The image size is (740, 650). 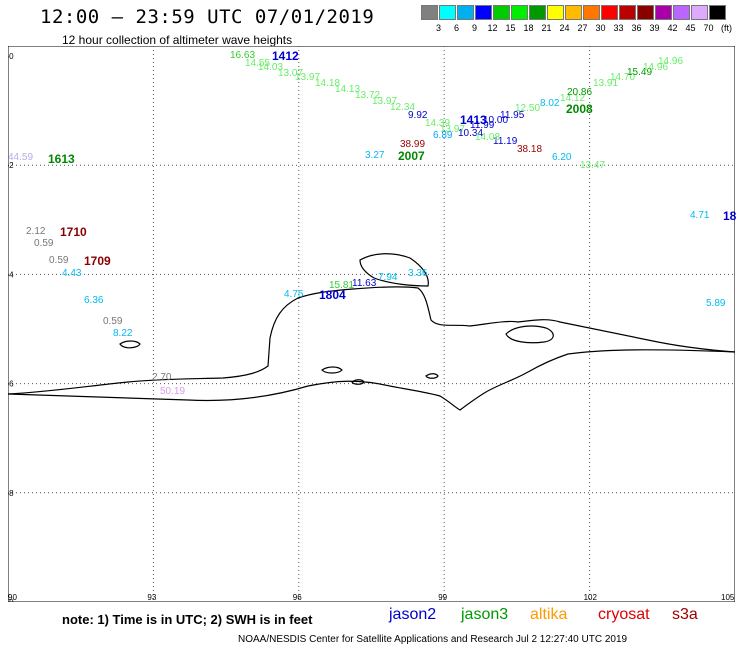 I want to click on wave-height-label: 14.12, so click(x=573, y=98).